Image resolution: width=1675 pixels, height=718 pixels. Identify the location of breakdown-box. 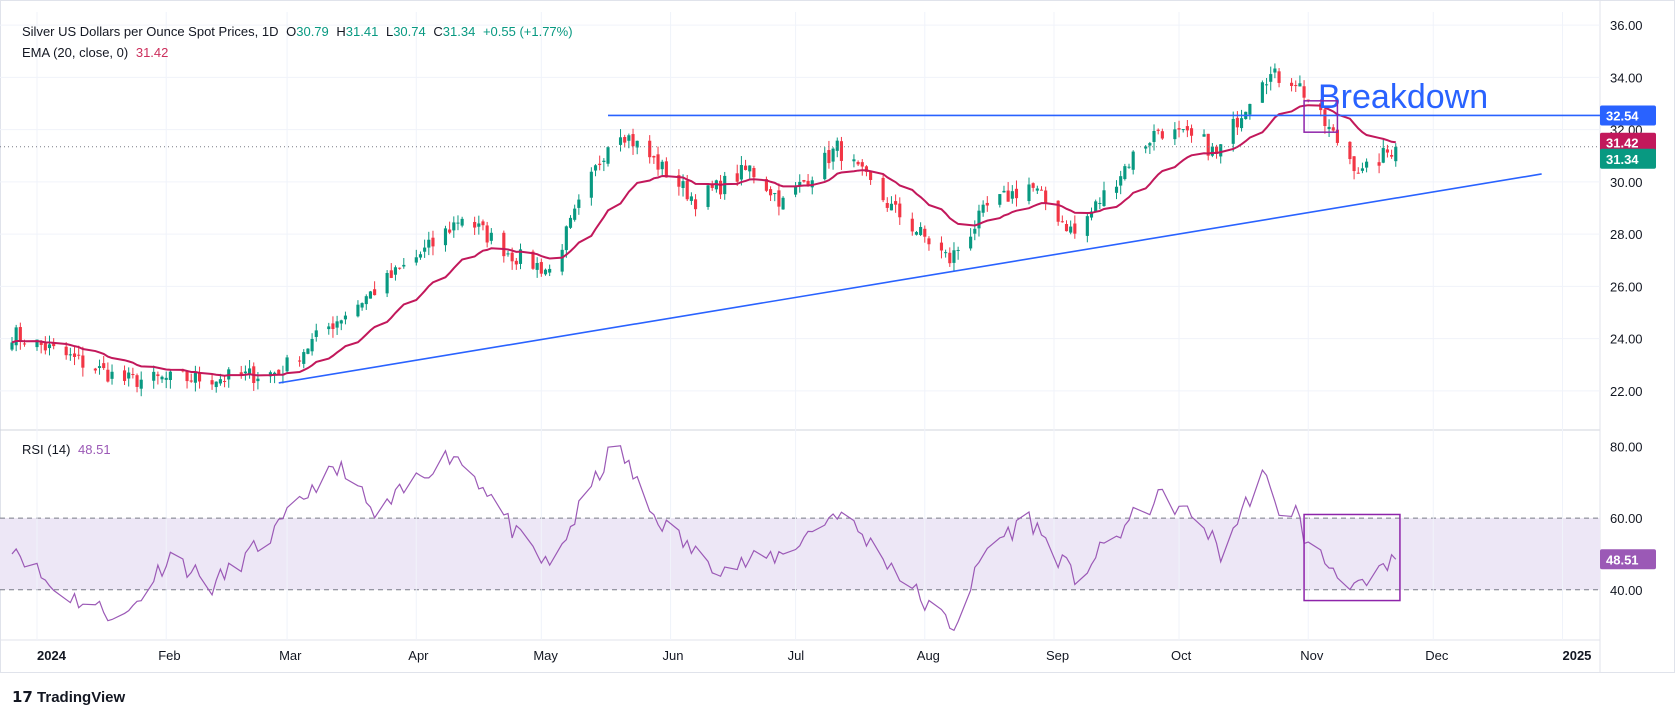
(1321, 116).